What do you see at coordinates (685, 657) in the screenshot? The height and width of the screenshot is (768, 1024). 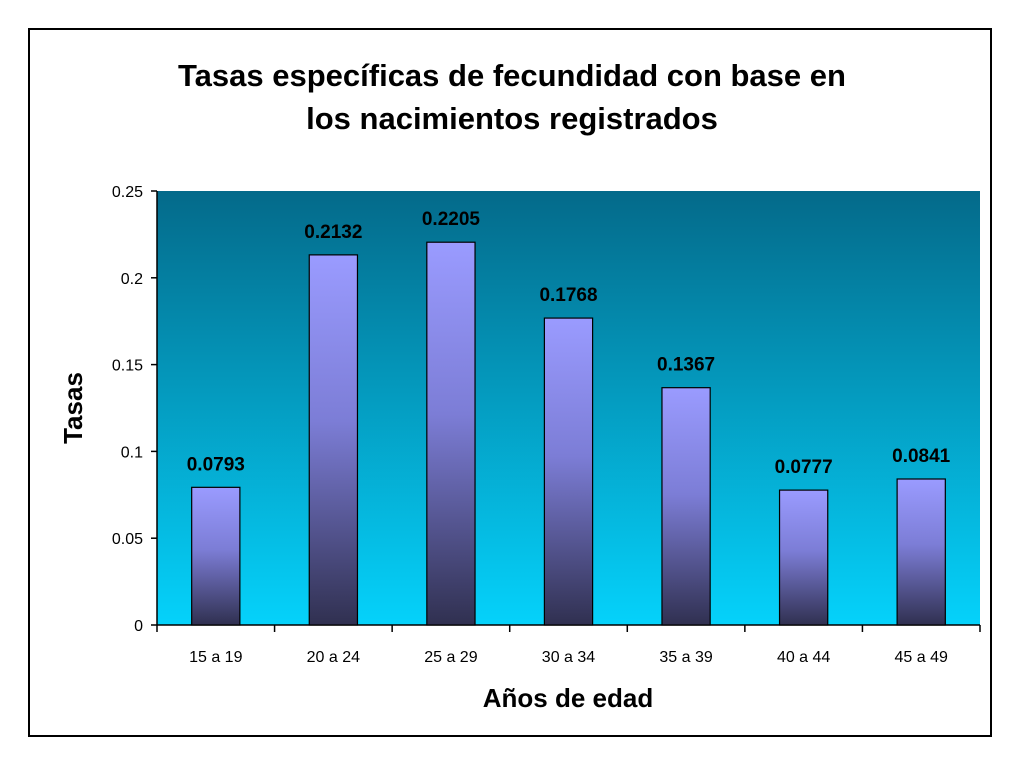 I see `x-tick-label: 35 a 39` at bounding box center [685, 657].